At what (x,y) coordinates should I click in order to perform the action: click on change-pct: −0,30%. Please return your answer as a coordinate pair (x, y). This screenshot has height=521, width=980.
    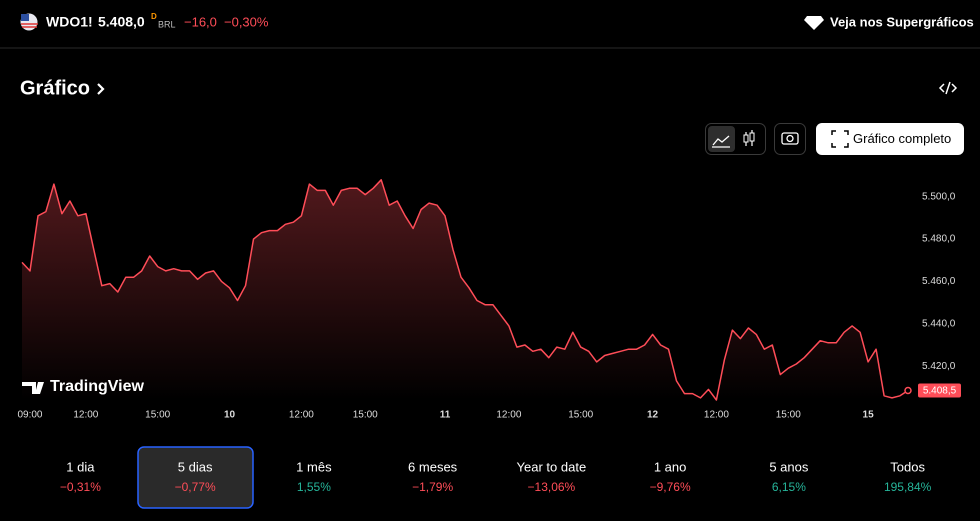
    Looking at the image, I should click on (246, 21).